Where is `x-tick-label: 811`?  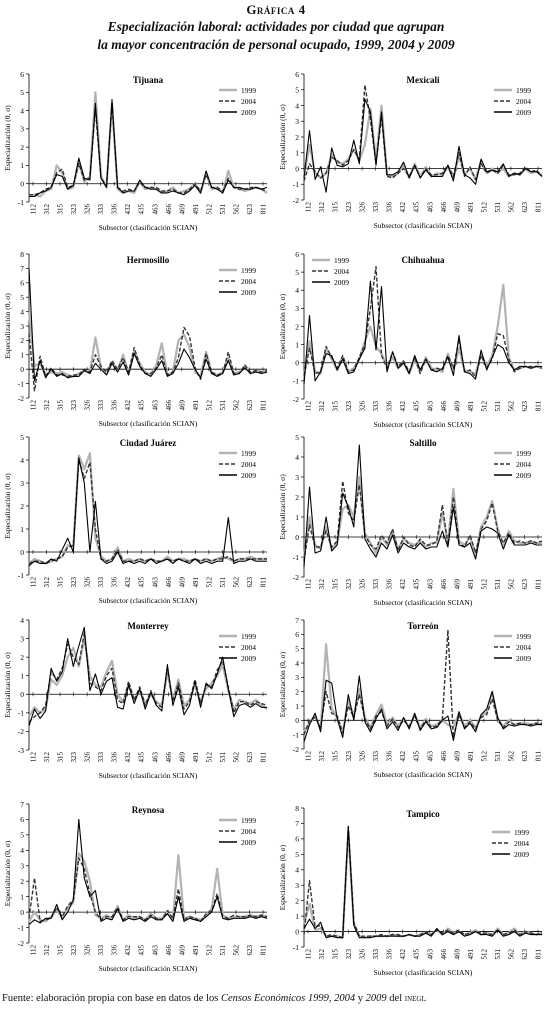 x-tick-label: 811 is located at coordinates (264, 950).